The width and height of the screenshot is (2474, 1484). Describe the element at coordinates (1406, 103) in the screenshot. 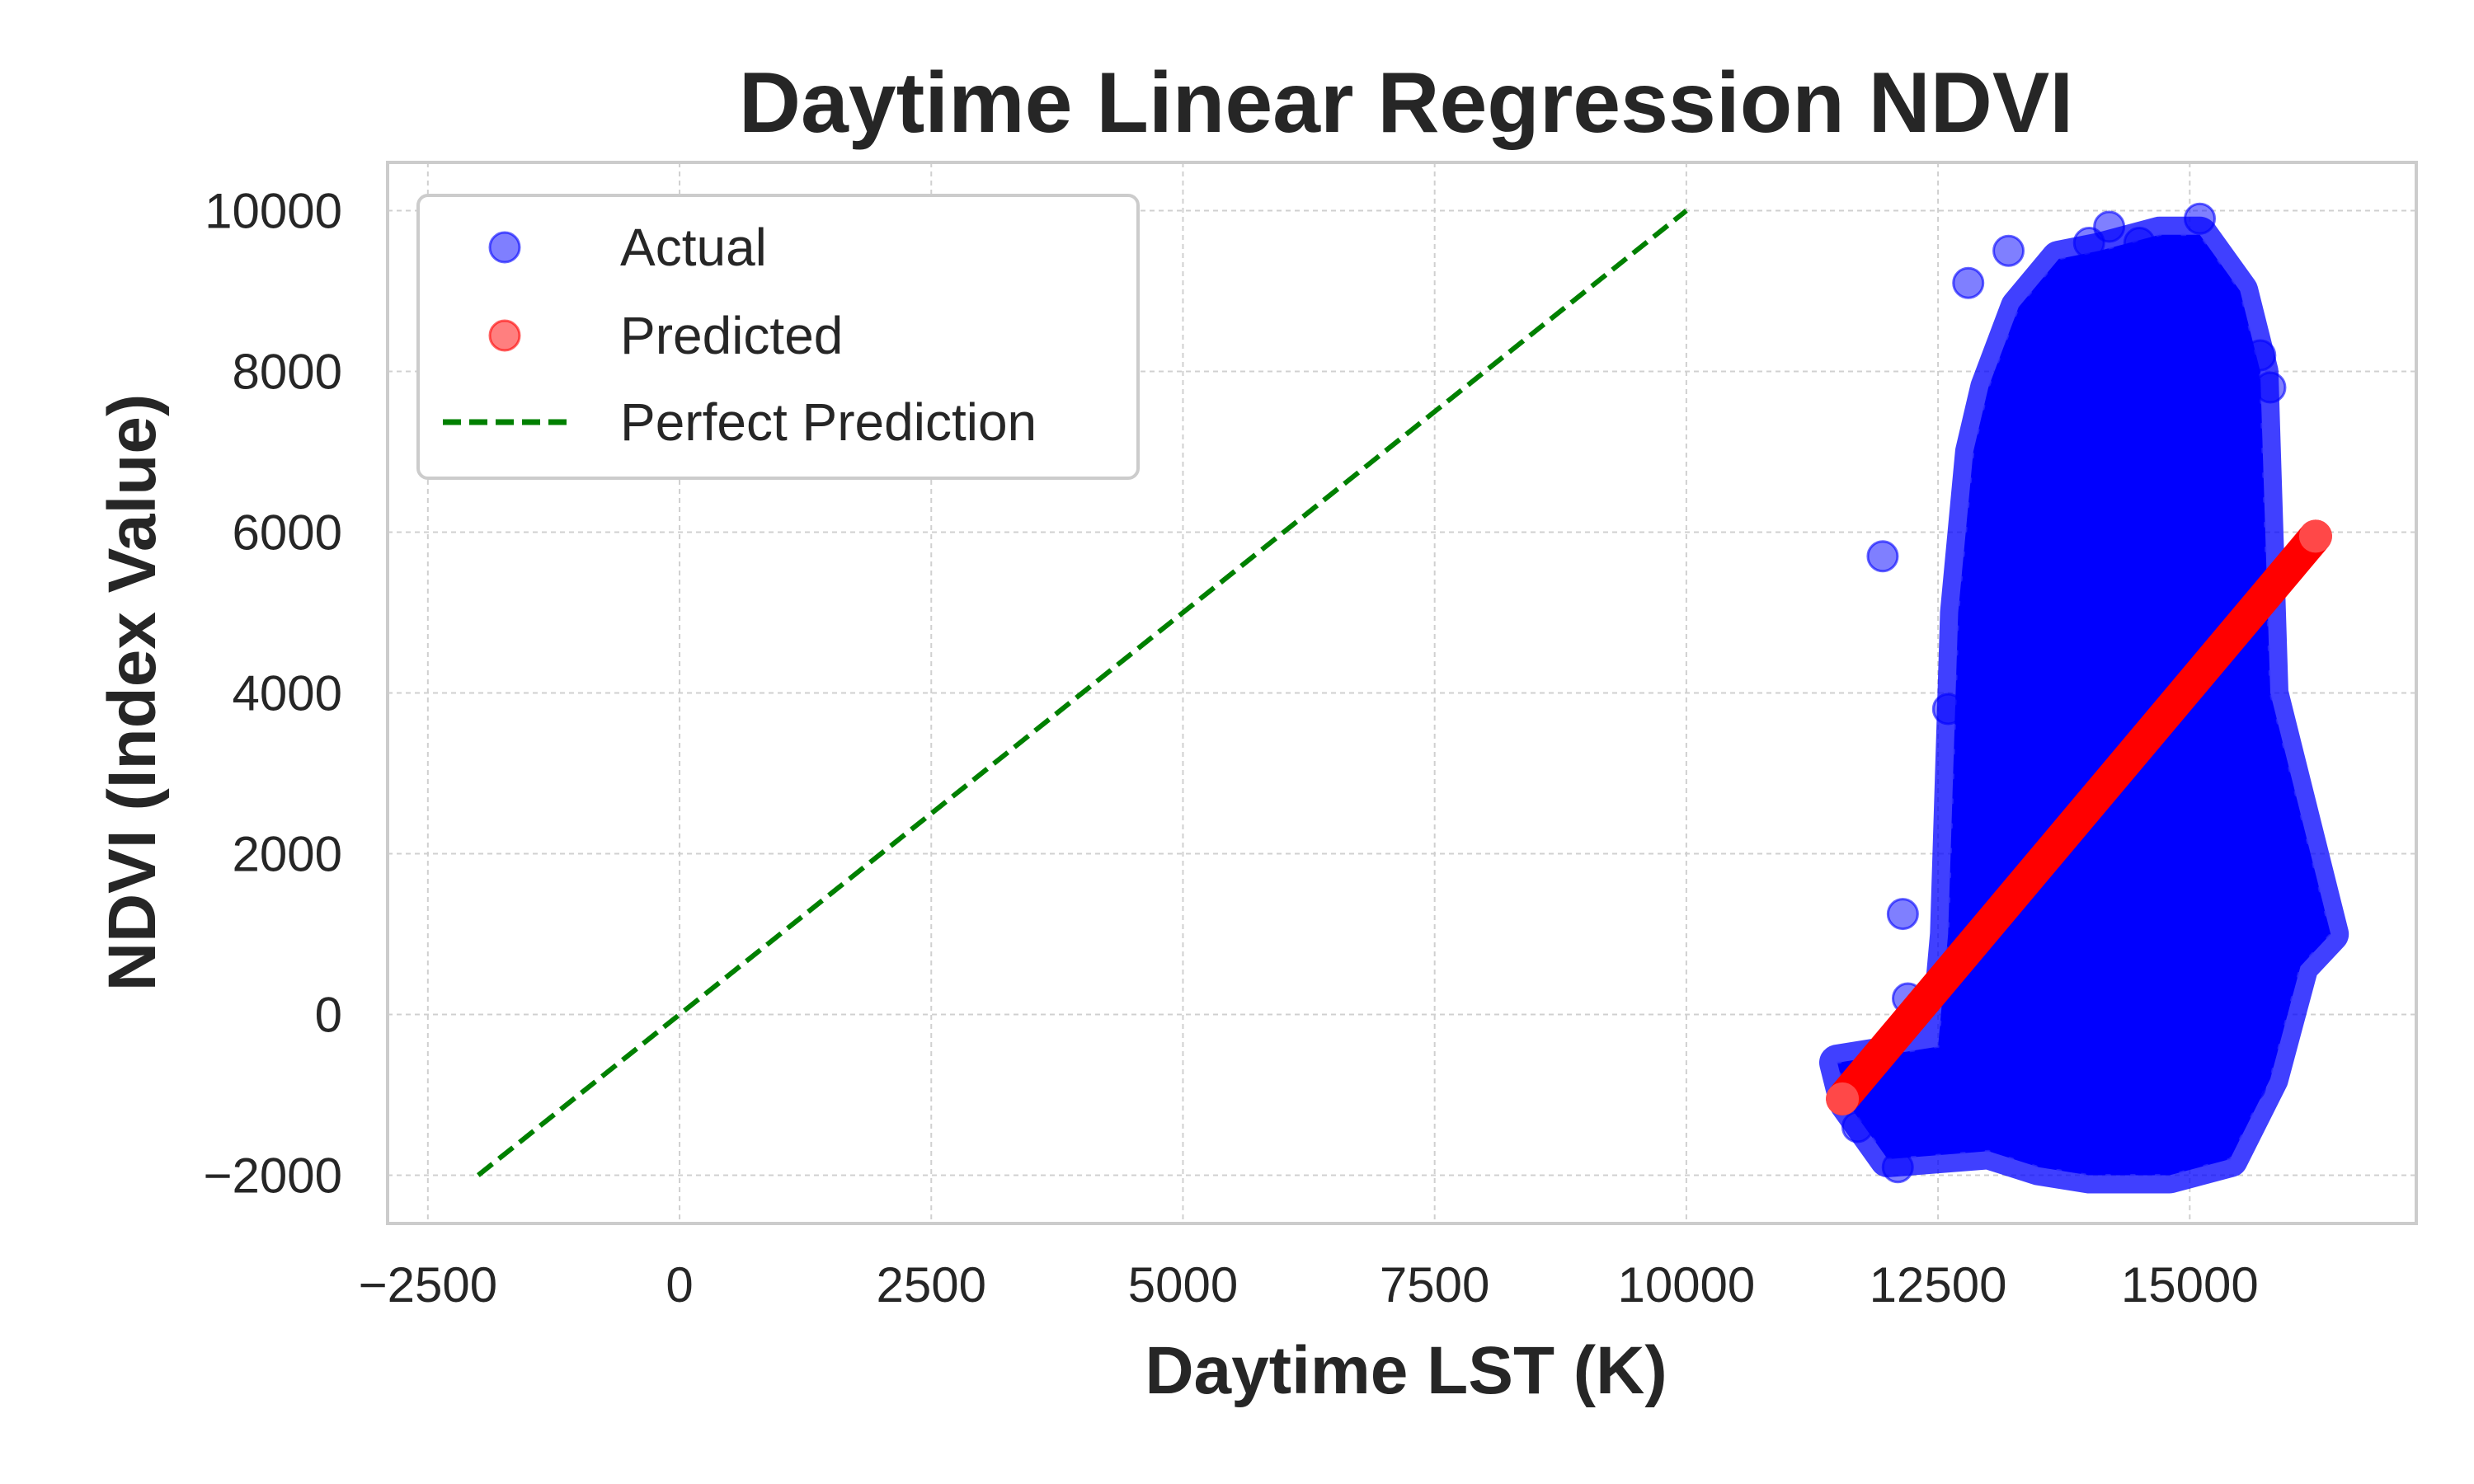

I see `chart-title: Daytime Linear Regression NDVI` at that location.